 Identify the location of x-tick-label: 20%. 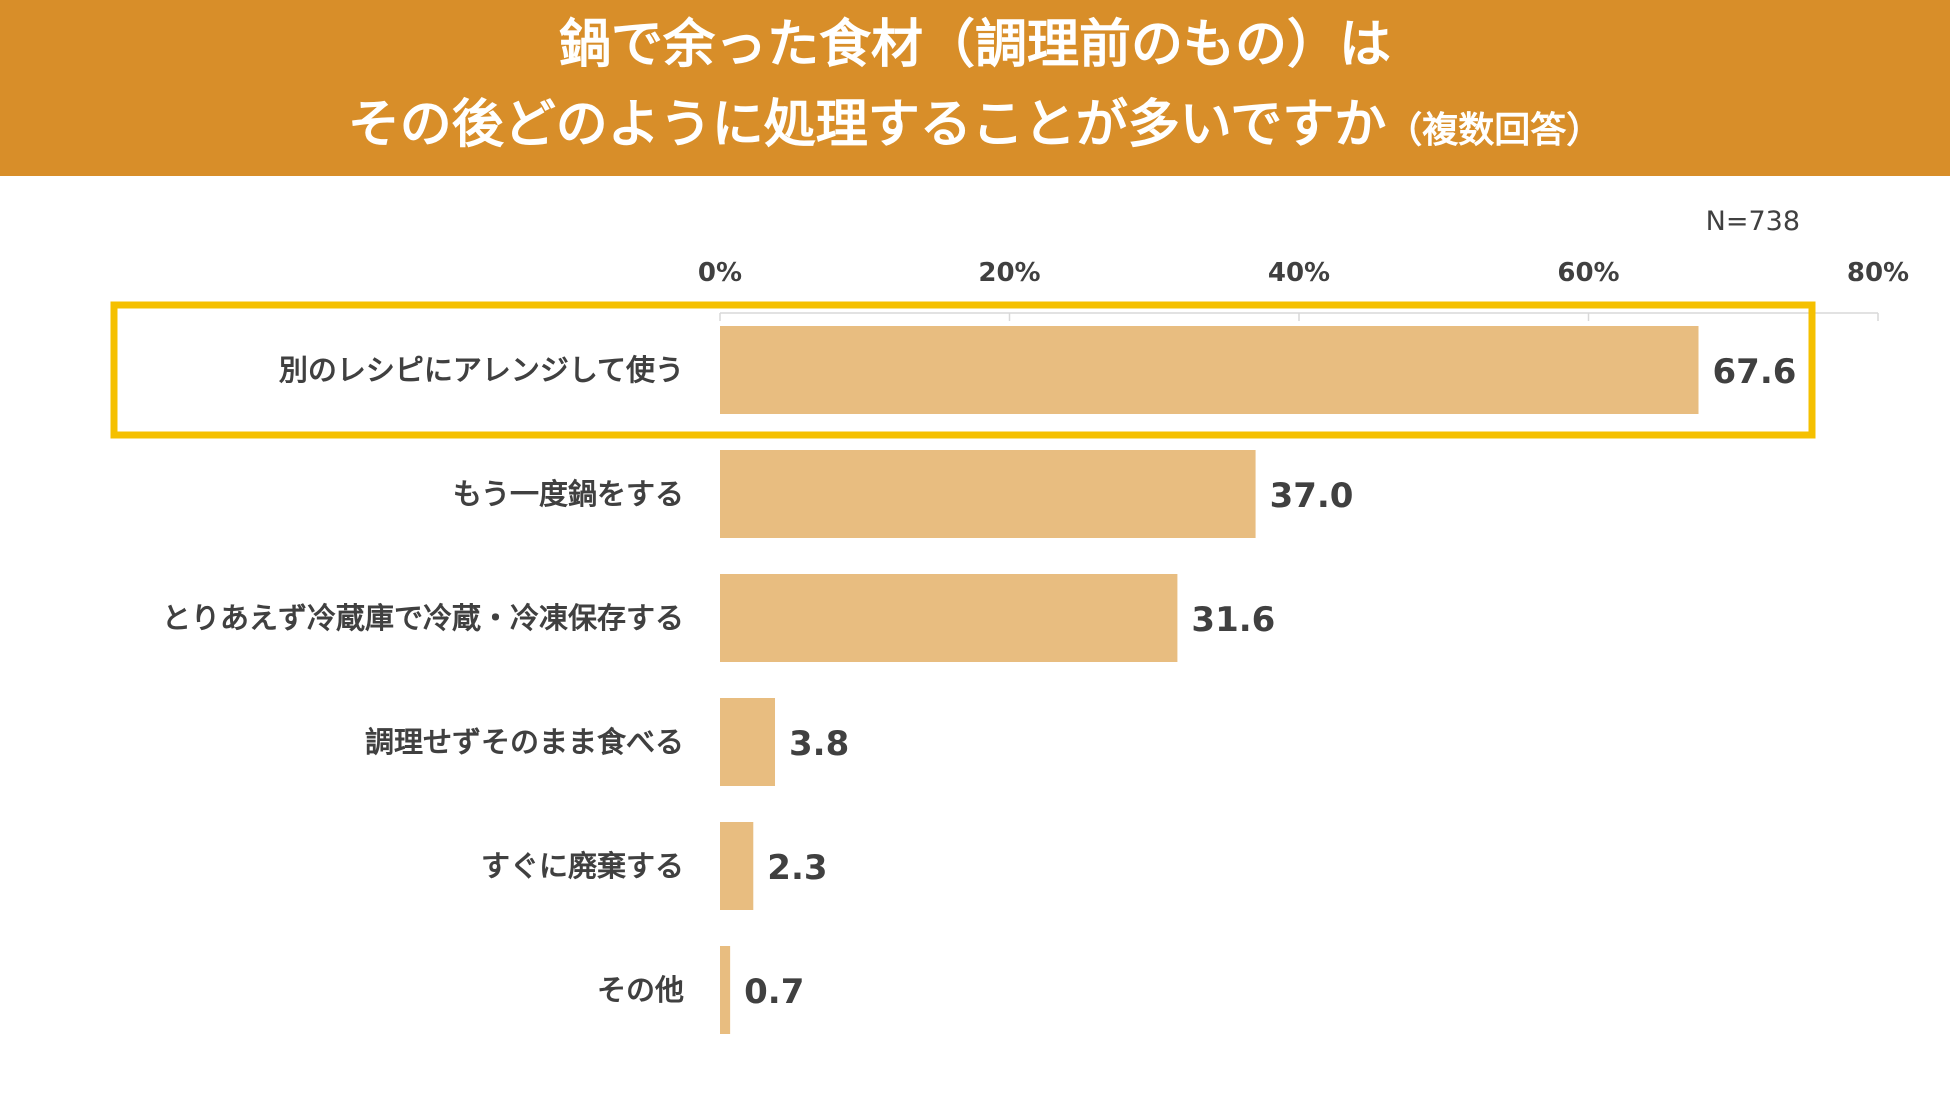
(1009, 273).